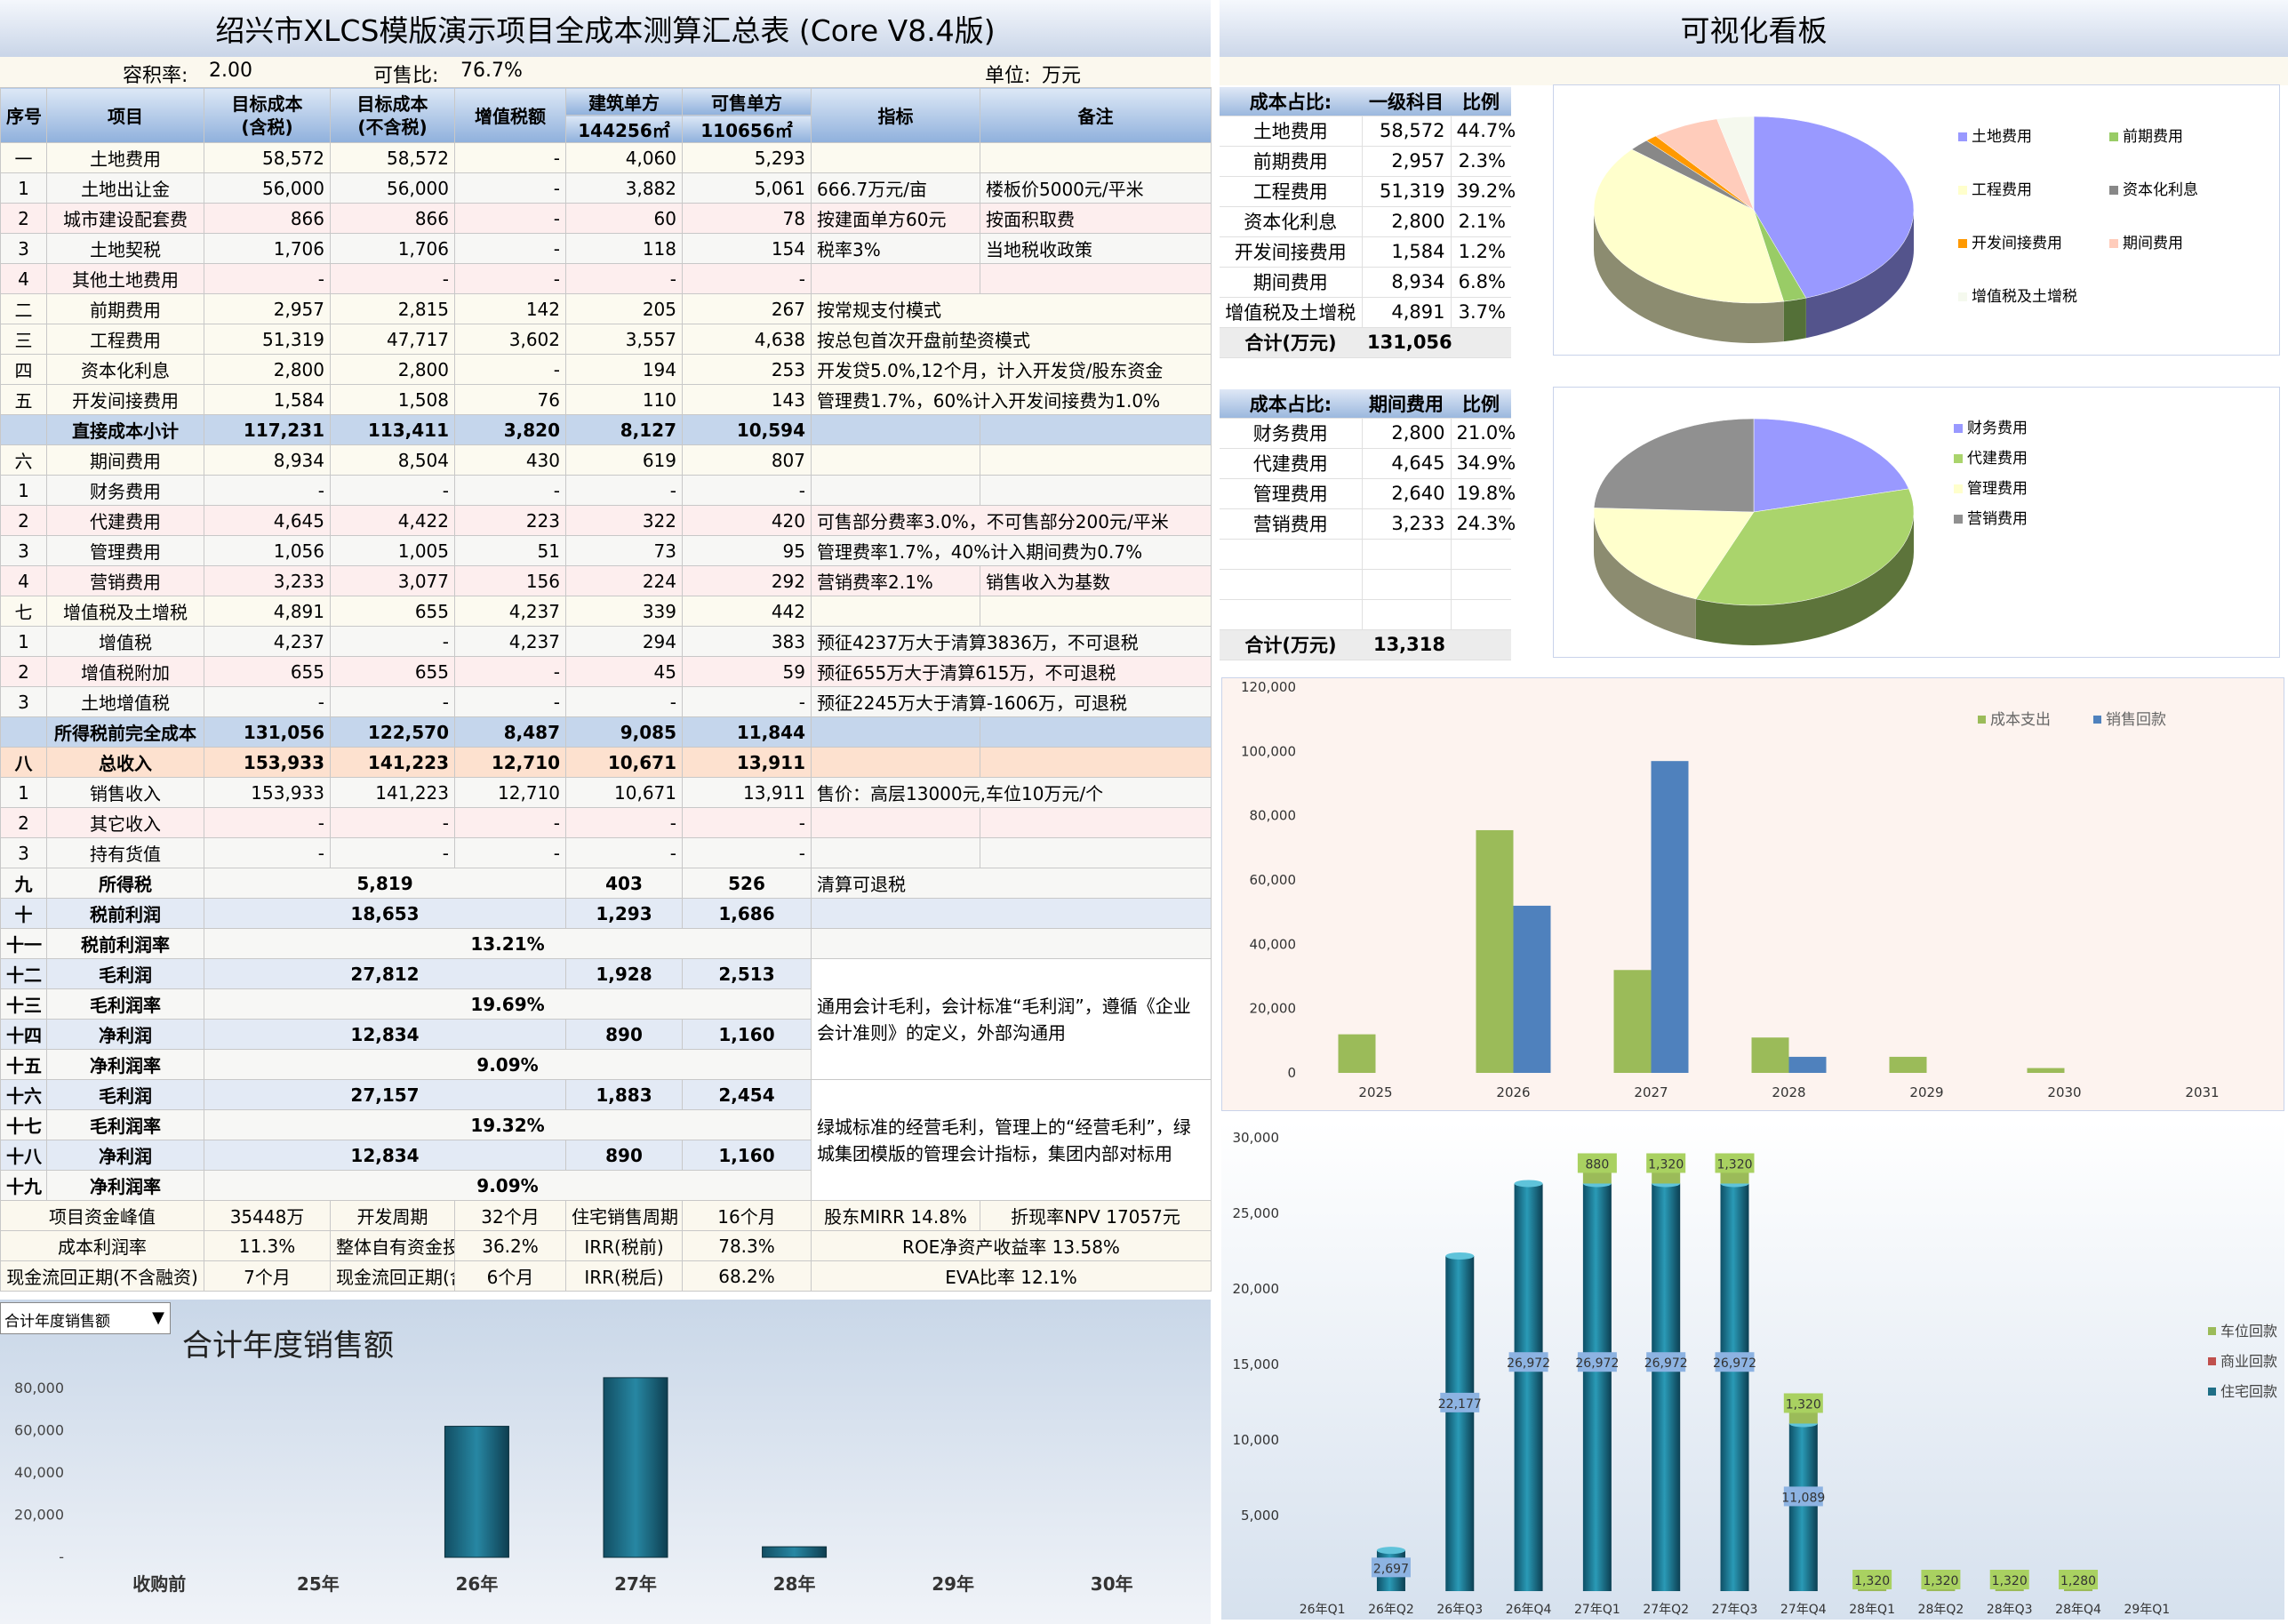 The image size is (2288, 1624). I want to click on row-item: 所得税前完全成本, so click(125, 732).